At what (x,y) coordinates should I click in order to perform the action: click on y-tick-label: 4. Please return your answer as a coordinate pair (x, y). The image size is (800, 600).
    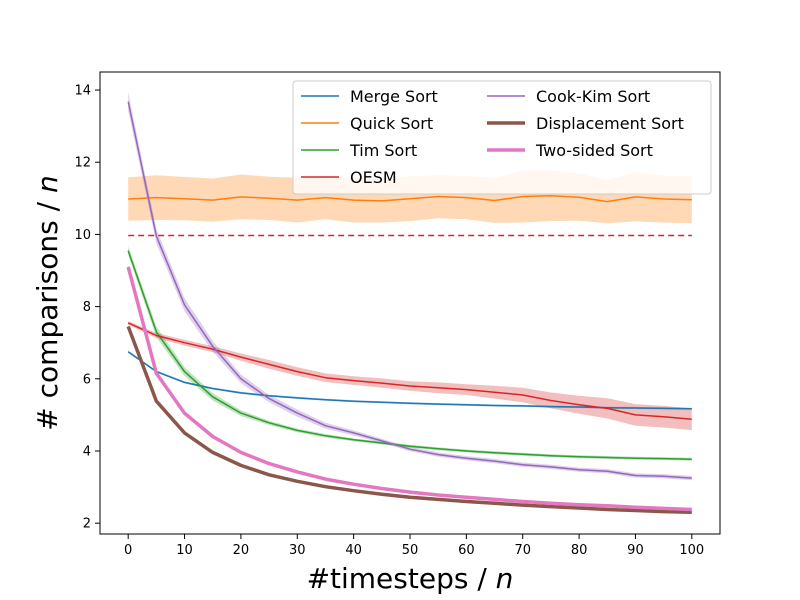
    Looking at the image, I should click on (87, 451).